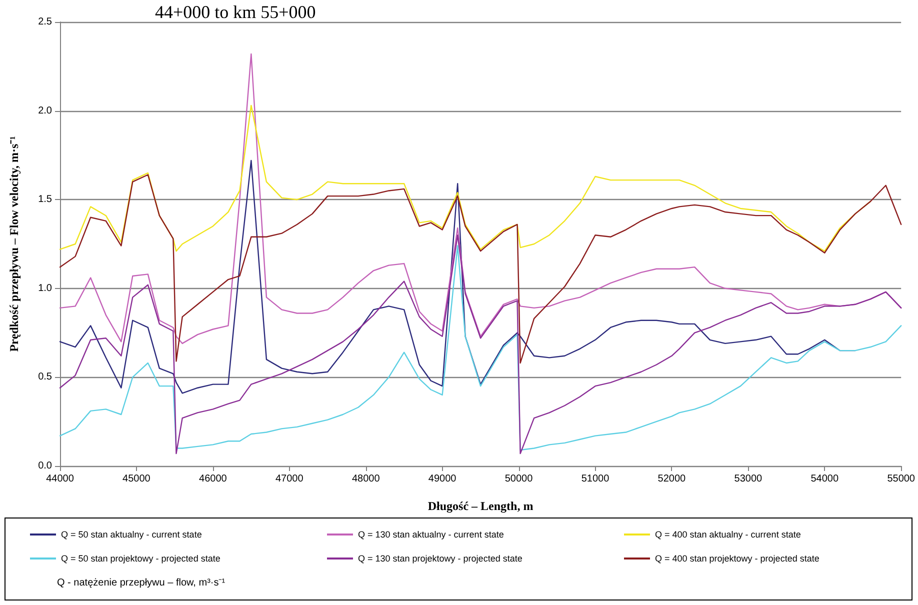  Describe the element at coordinates (45, 377) in the screenshot. I see `y-tick-label: 0.5` at that location.